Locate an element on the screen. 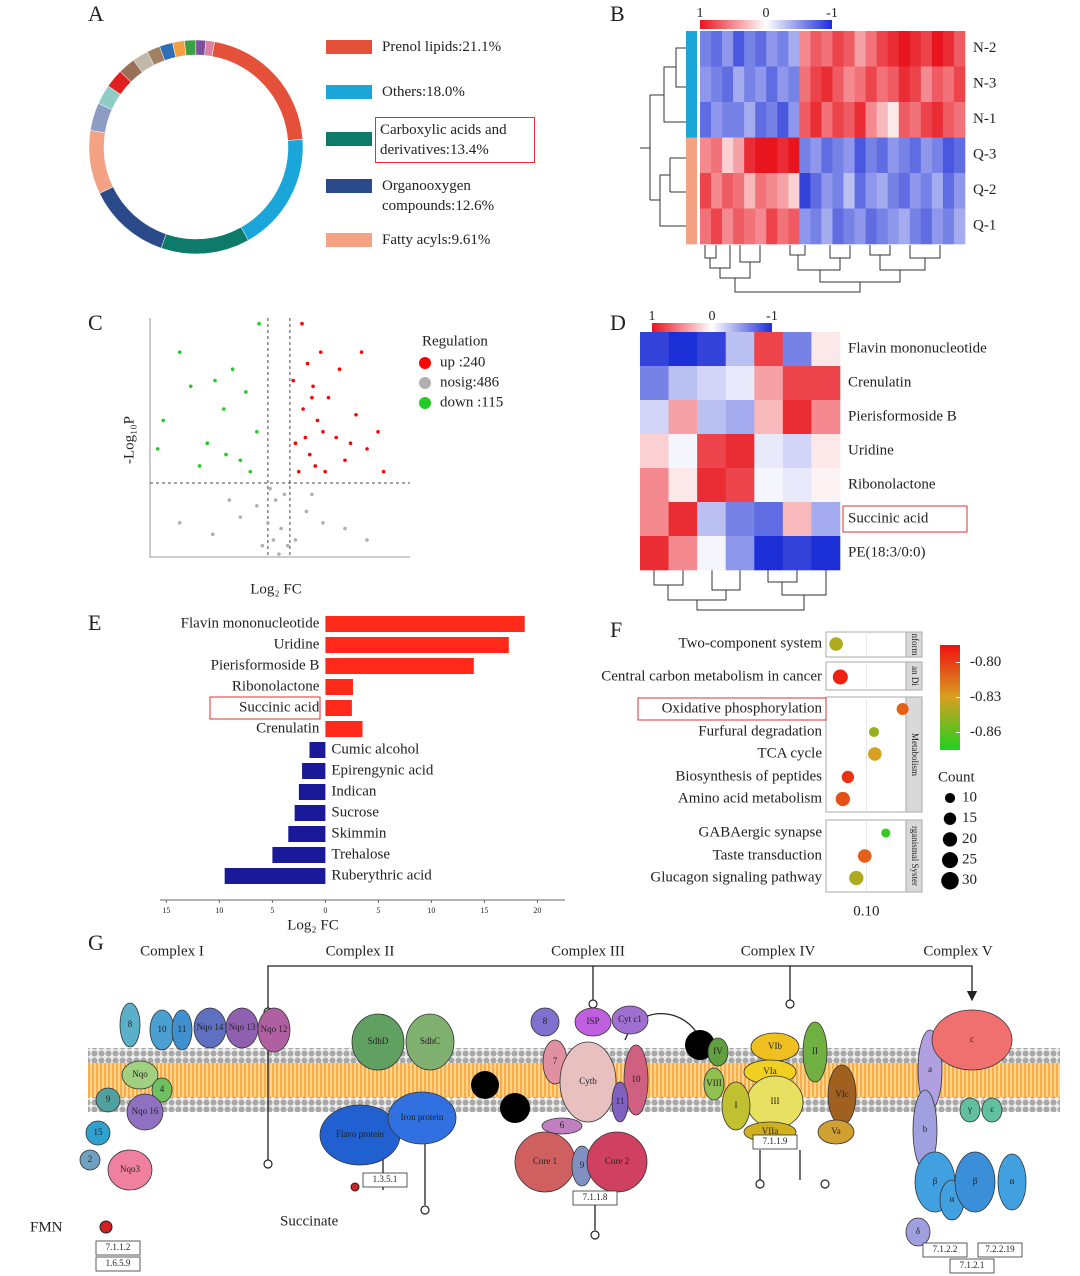  complex-label: Complex I is located at coordinates (172, 951).